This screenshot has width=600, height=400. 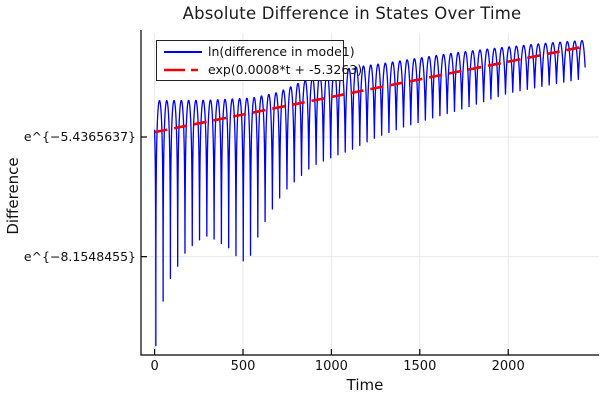 I want to click on x-tick-label: 500, so click(x=243, y=366).